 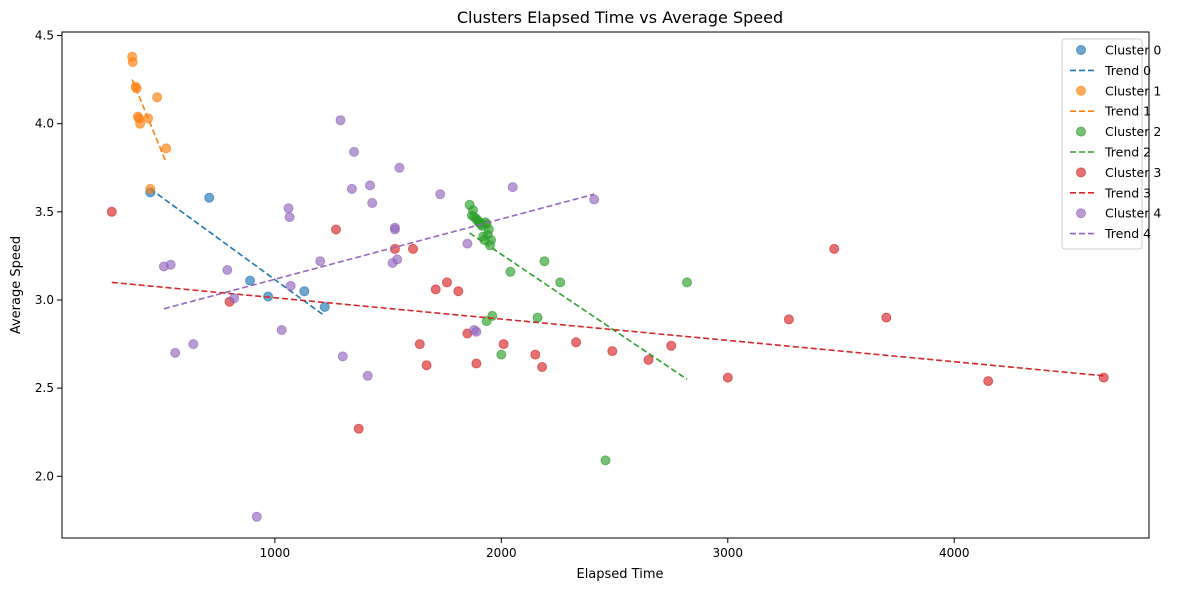 I want to click on x-axis-label: Elapsed Time, so click(x=619, y=574).